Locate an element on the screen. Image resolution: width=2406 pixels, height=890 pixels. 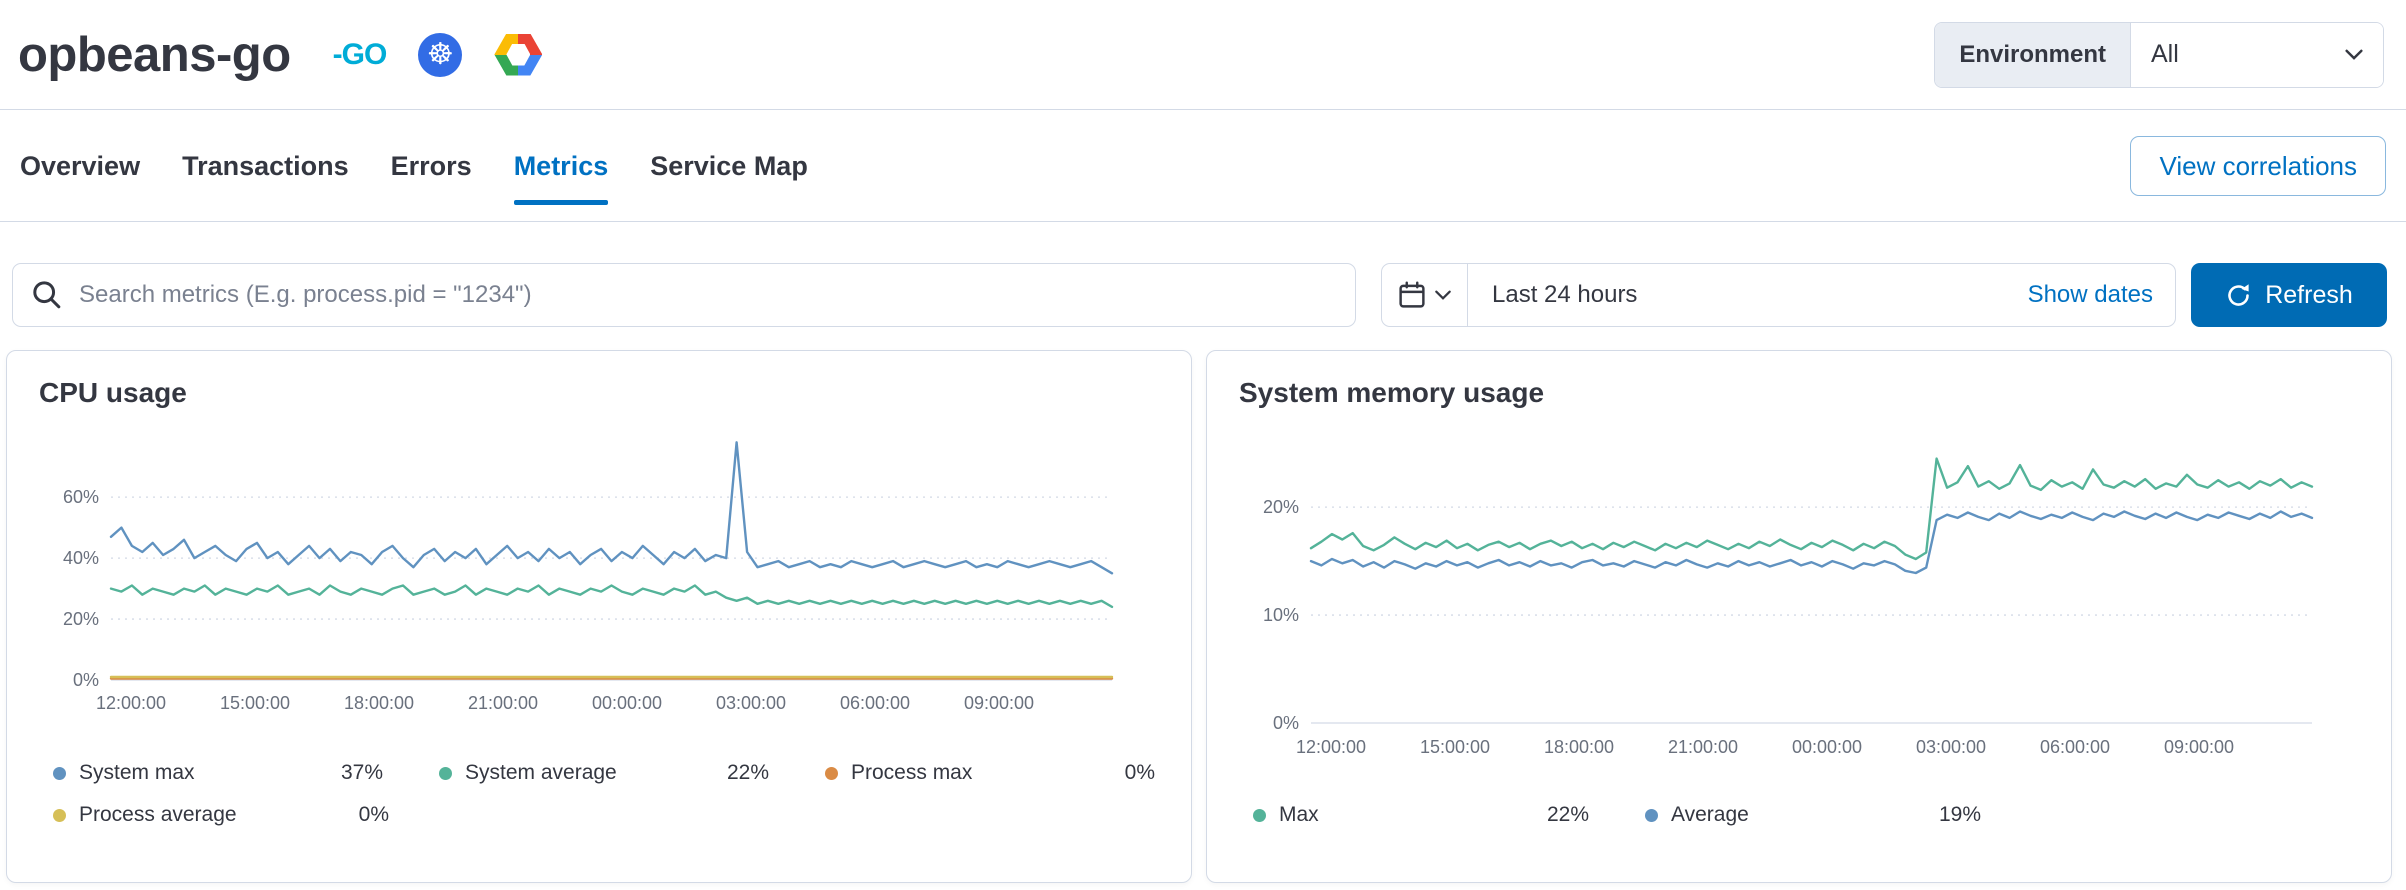
svg-text: 60% is located at coordinates (81, 497).